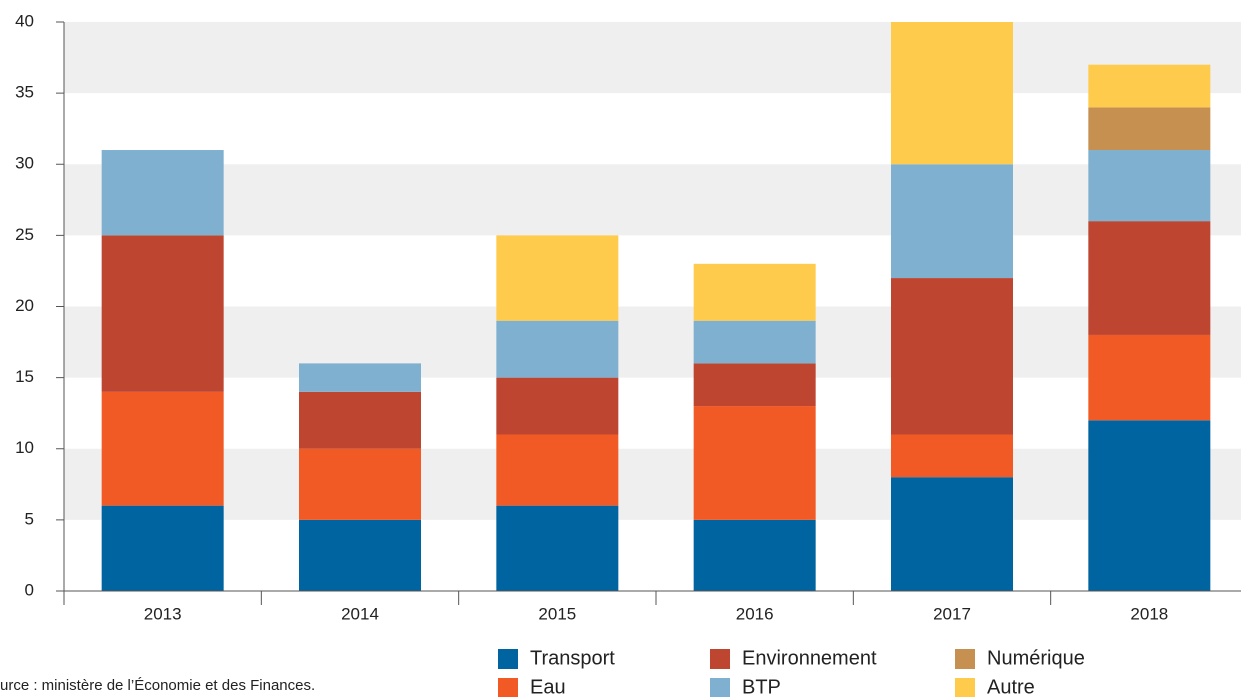 The image size is (1241, 697). Describe the element at coordinates (24, 92) in the screenshot. I see `y-tick-label: 35` at that location.